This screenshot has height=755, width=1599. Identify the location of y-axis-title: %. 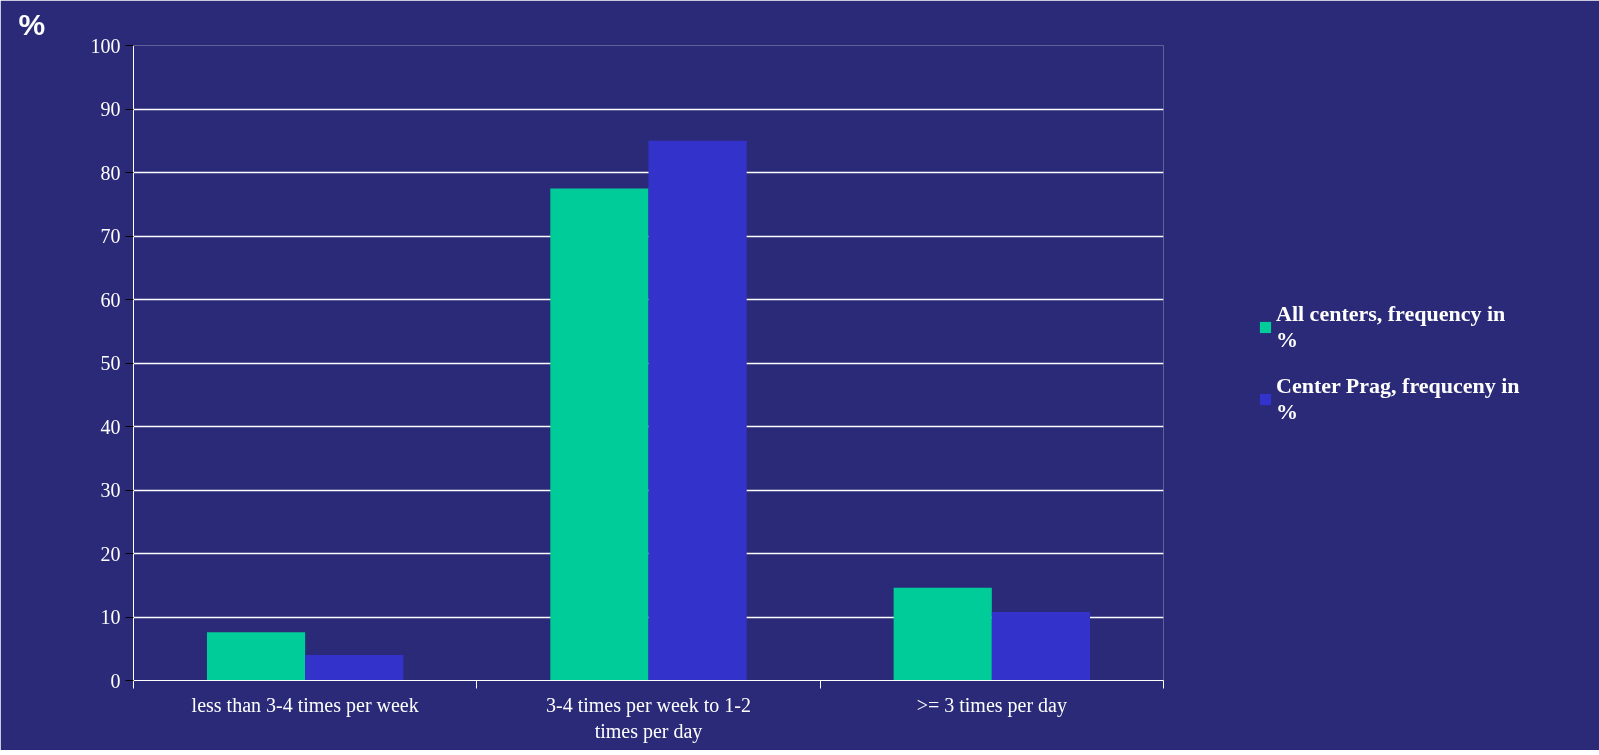
(32, 24).